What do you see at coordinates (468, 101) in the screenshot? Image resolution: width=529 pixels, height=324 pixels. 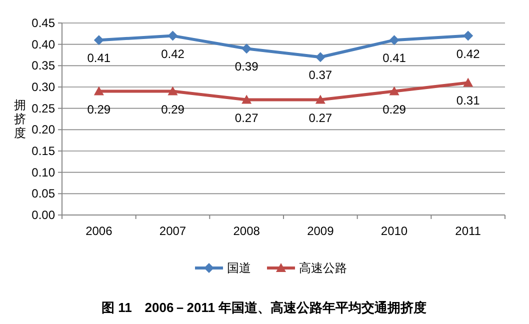 I see `data-label: 0.31` at bounding box center [468, 101].